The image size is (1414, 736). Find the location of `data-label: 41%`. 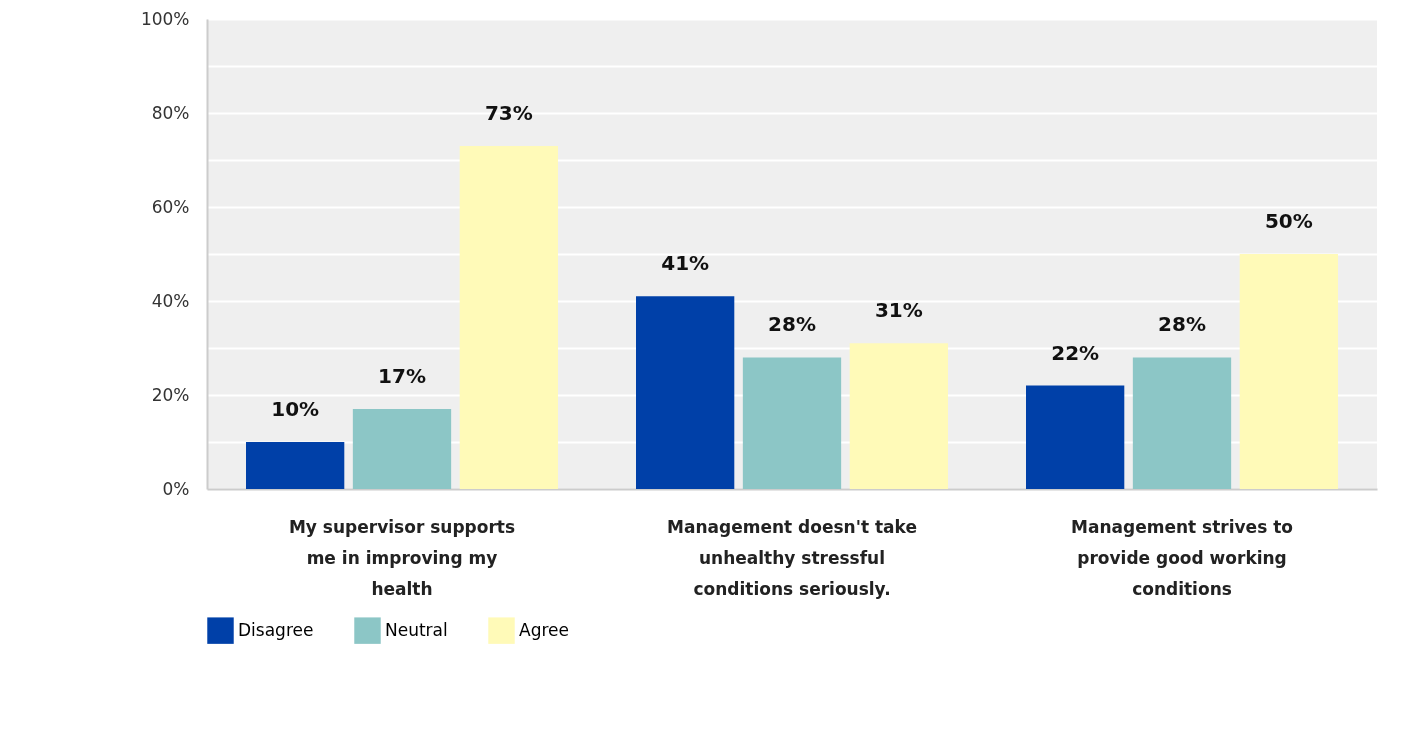

data-label: 41% is located at coordinates (685, 263).